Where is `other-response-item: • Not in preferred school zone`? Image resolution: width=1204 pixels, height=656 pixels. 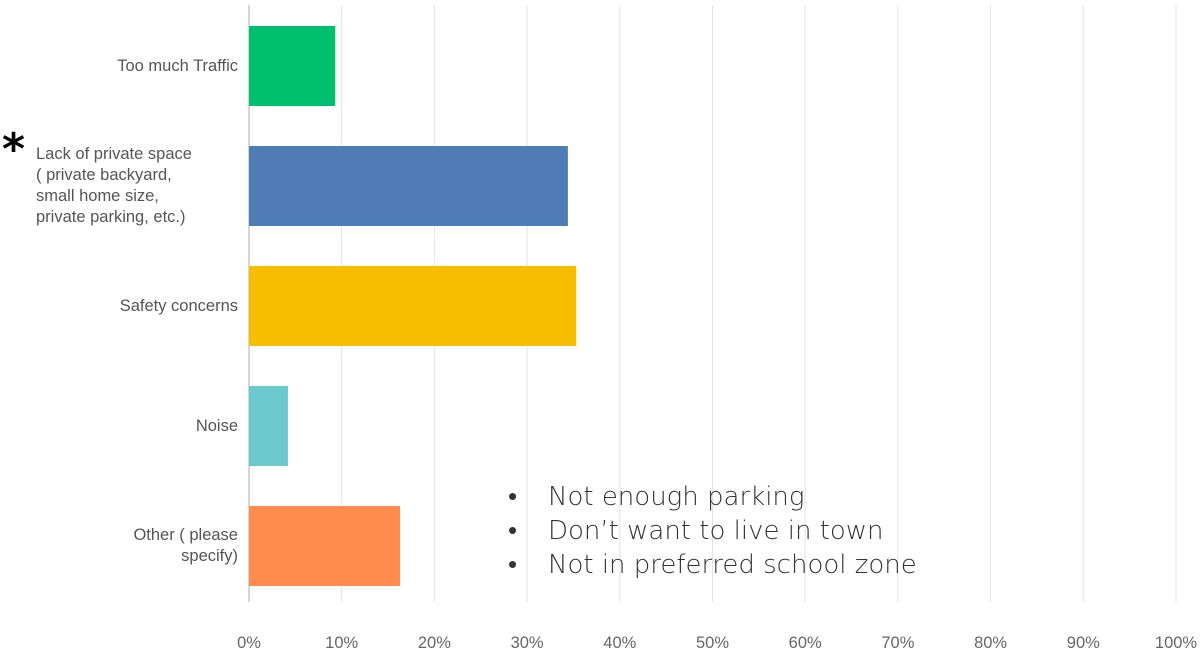 other-response-item: • Not in preferred school zone is located at coordinates (712, 565).